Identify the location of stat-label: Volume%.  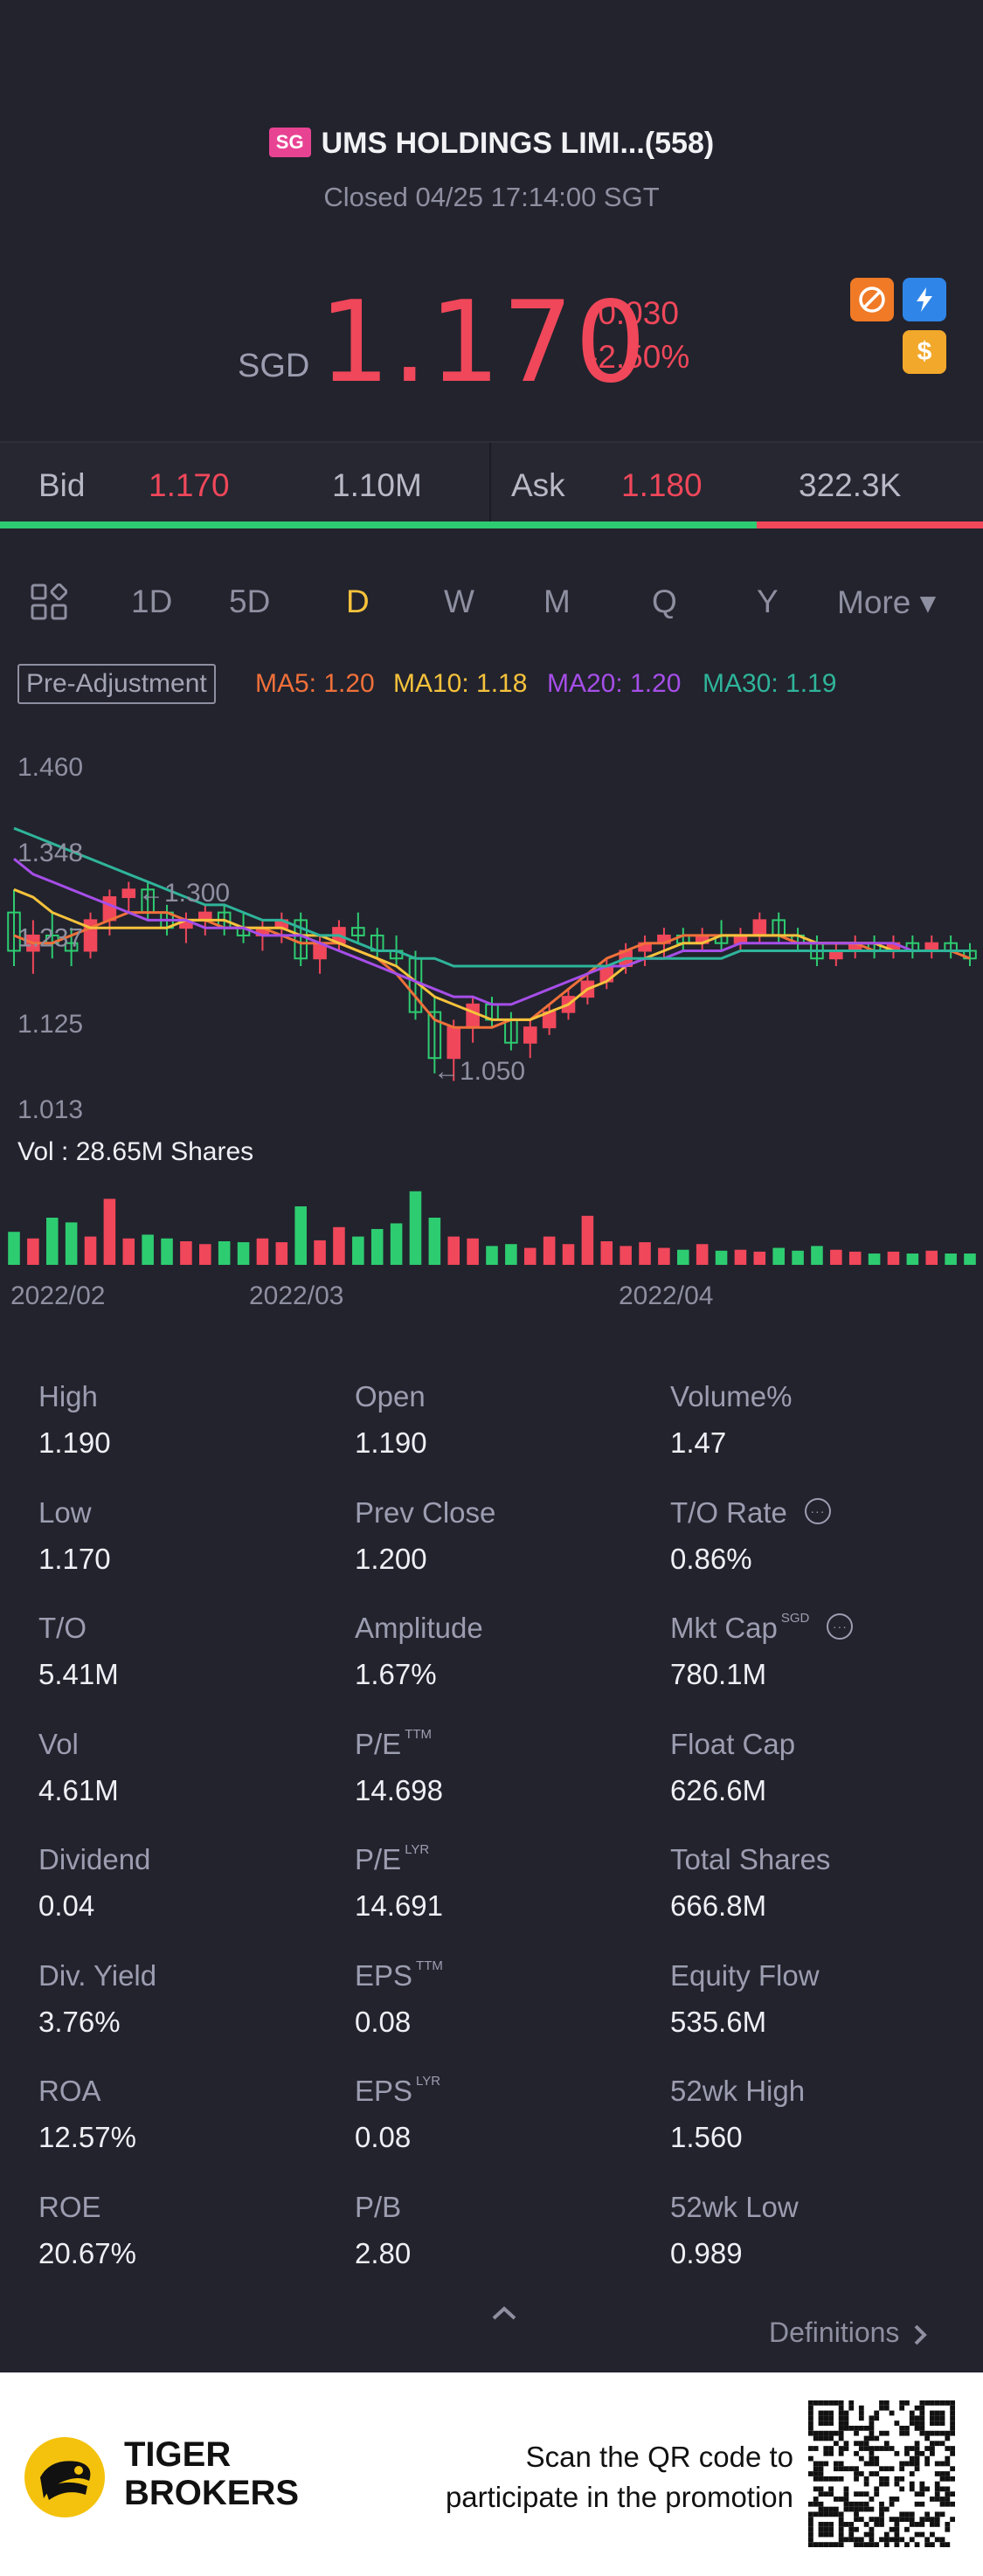
(731, 1396).